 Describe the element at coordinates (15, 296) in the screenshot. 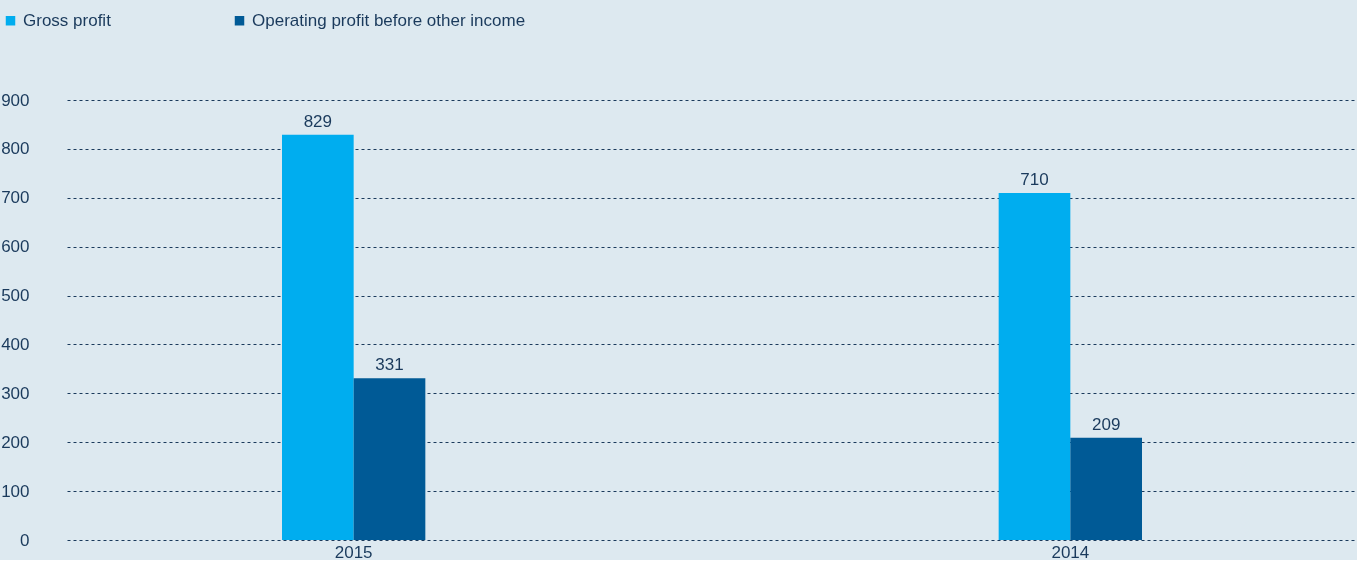

I see `y-tick-label: 500` at that location.